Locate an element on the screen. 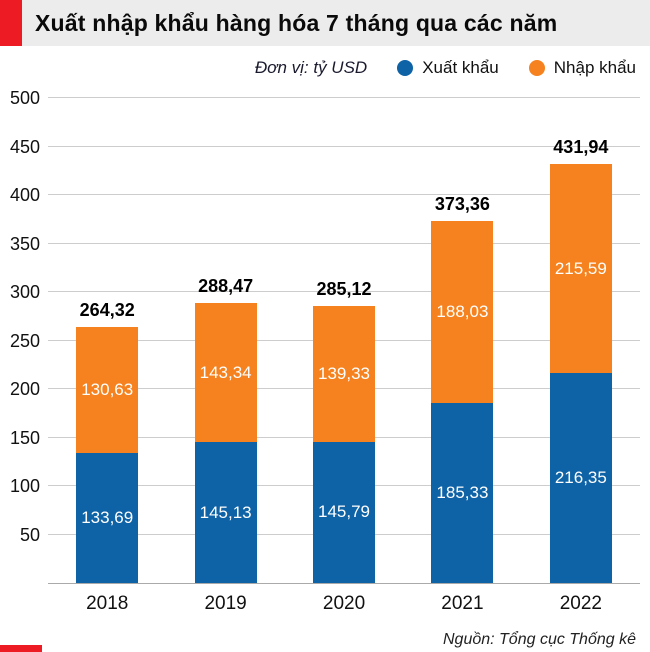 The width and height of the screenshot is (650, 652). y-tick-label: 150 is located at coordinates (24, 437).